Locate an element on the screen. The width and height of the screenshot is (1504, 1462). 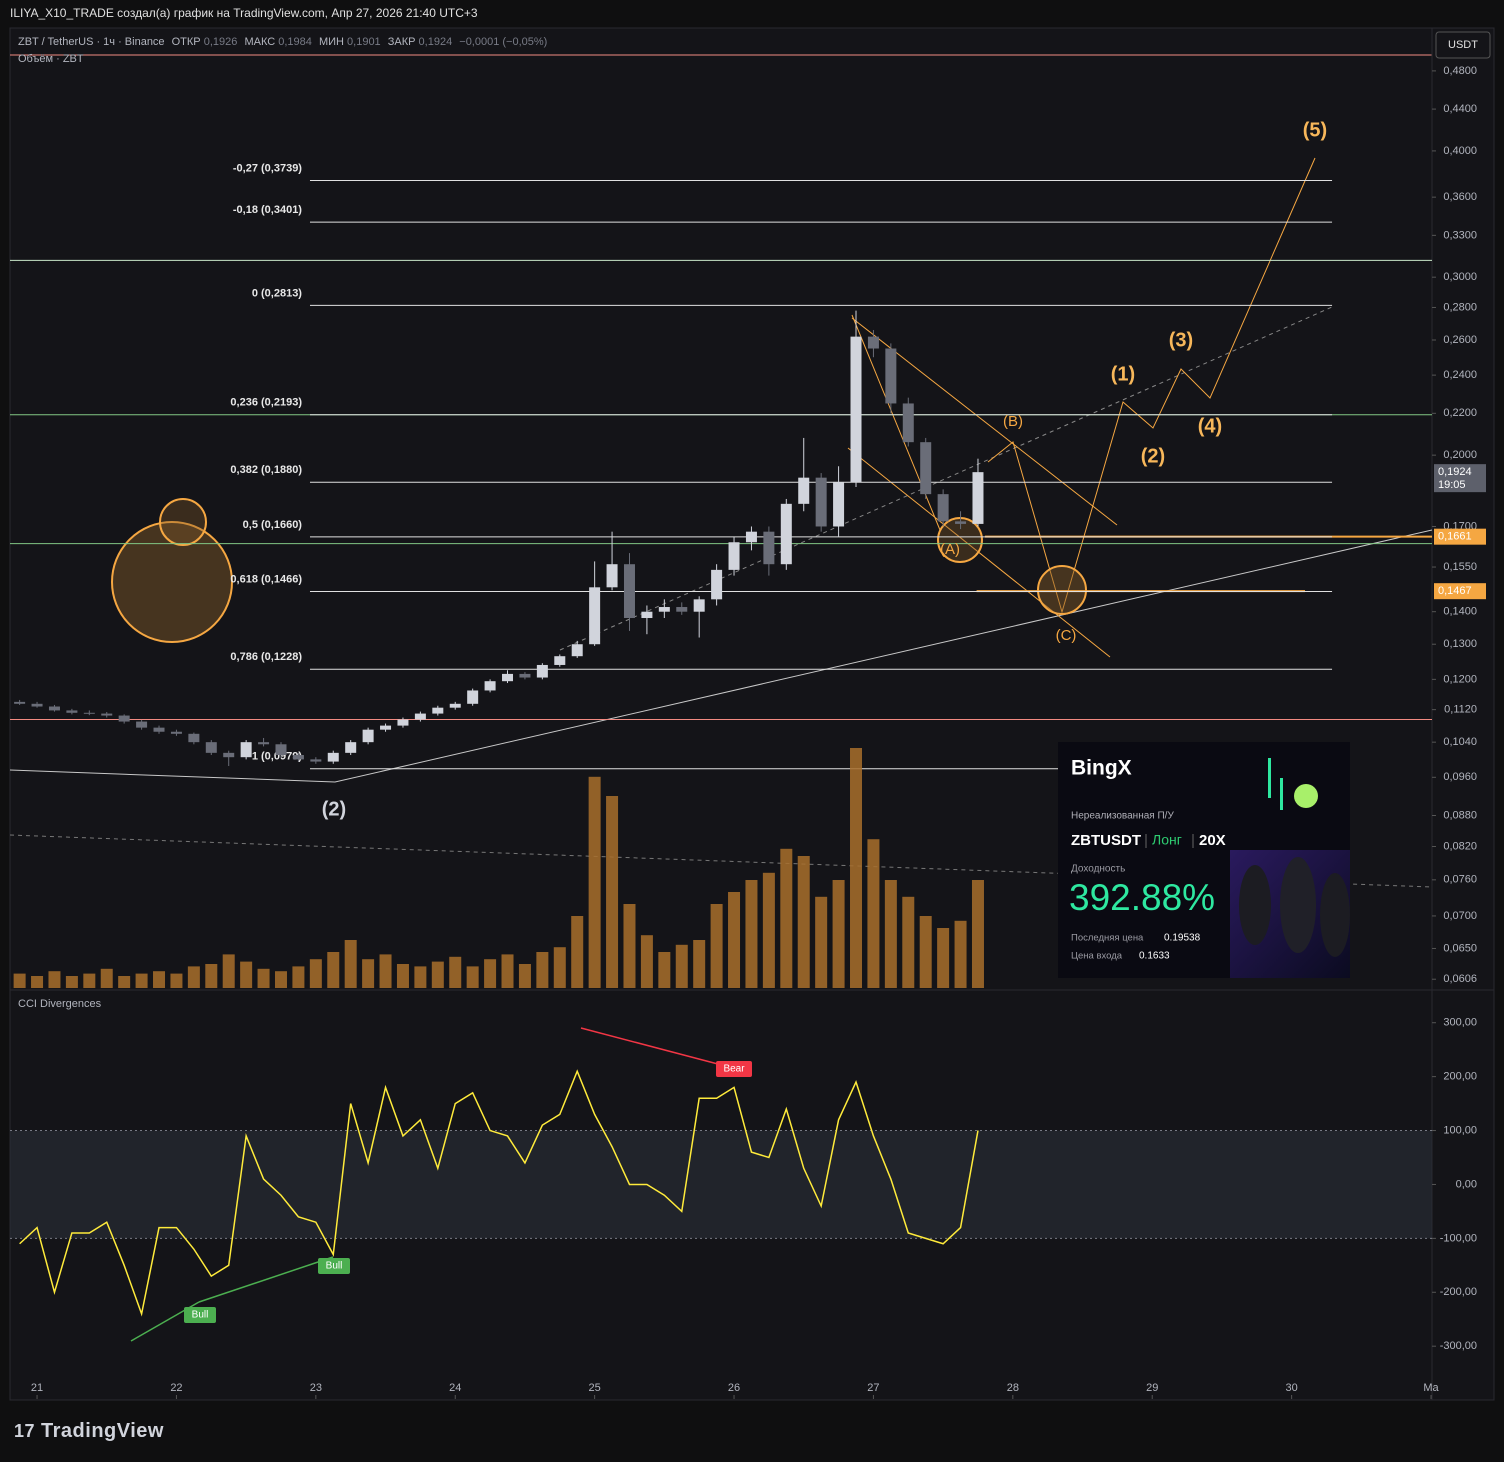
card-brand: BingX is located at coordinates (1101, 768).